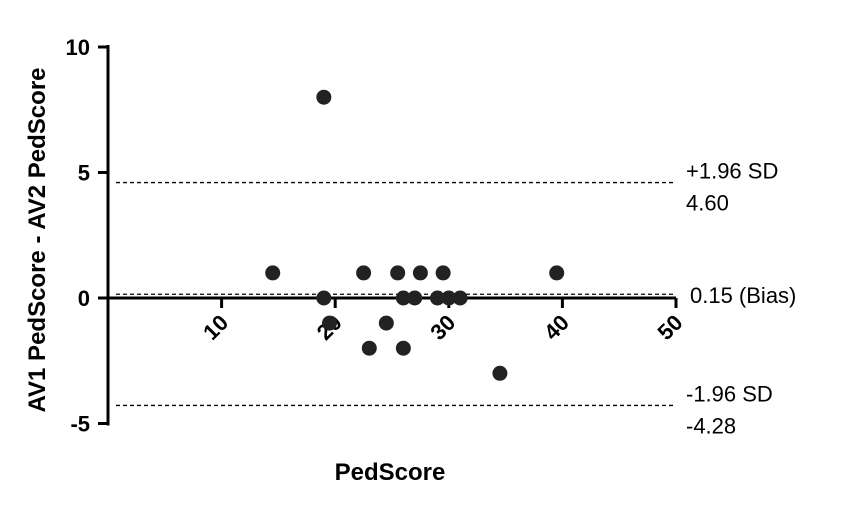 The height and width of the screenshot is (525, 850). I want to click on reference-line-label: 0.15 (Bias), so click(743, 295).